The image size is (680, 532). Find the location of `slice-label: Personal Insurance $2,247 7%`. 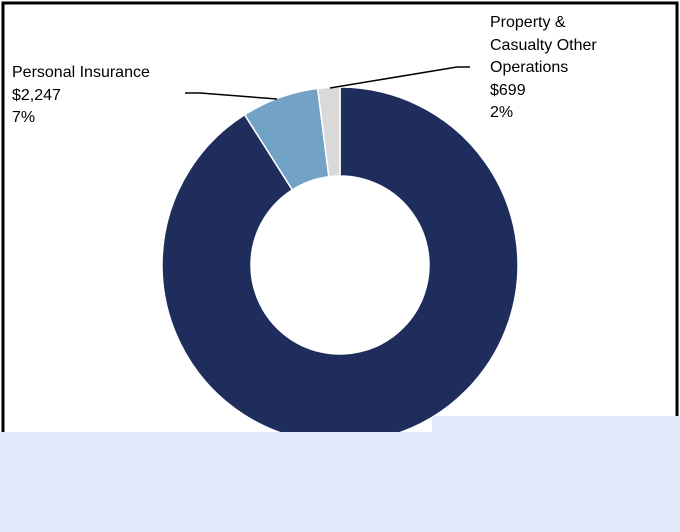

slice-label: Personal Insurance $2,247 7% is located at coordinates (99, 96).